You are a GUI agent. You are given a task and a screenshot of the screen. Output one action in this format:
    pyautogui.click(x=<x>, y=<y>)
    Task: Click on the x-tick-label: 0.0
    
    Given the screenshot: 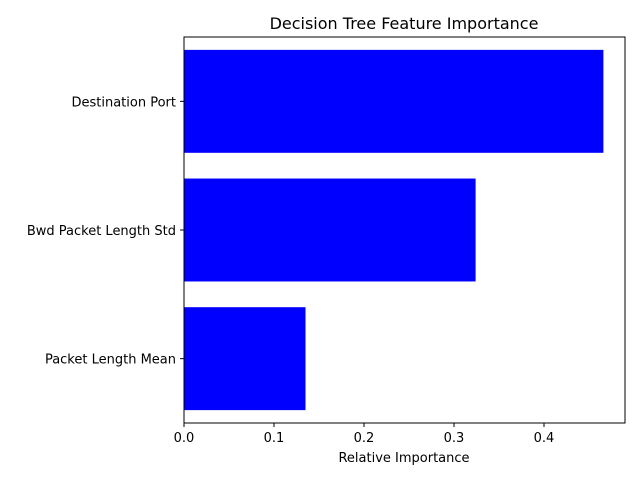 What is the action you would take?
    pyautogui.click(x=184, y=438)
    